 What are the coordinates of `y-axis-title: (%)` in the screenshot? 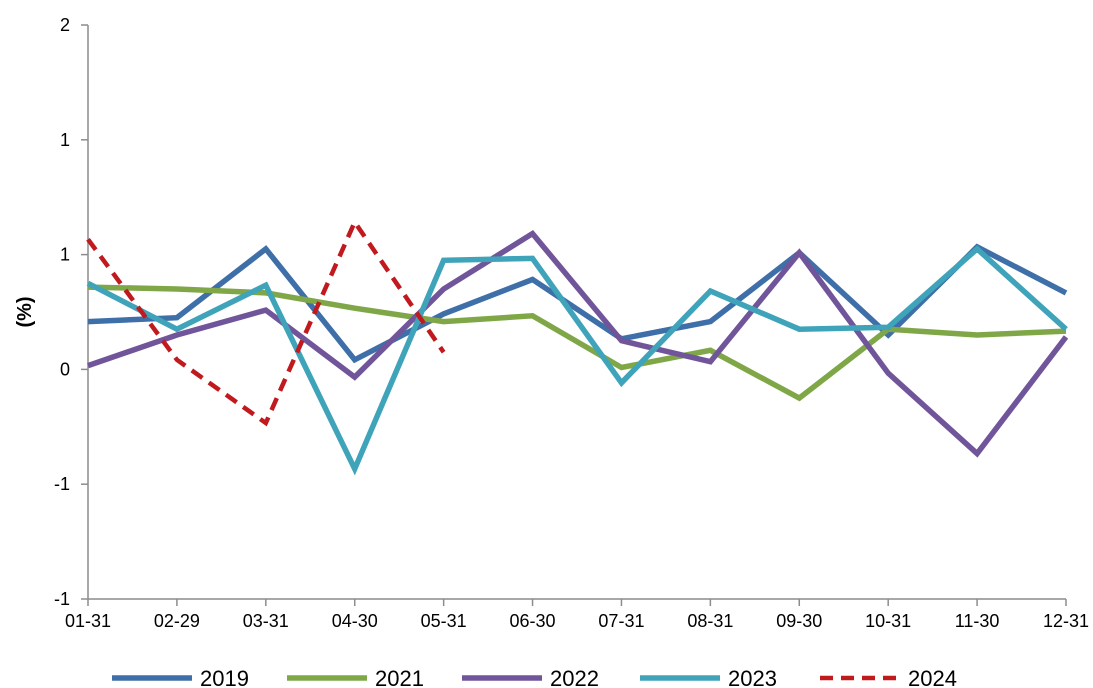 It's located at (25, 311).